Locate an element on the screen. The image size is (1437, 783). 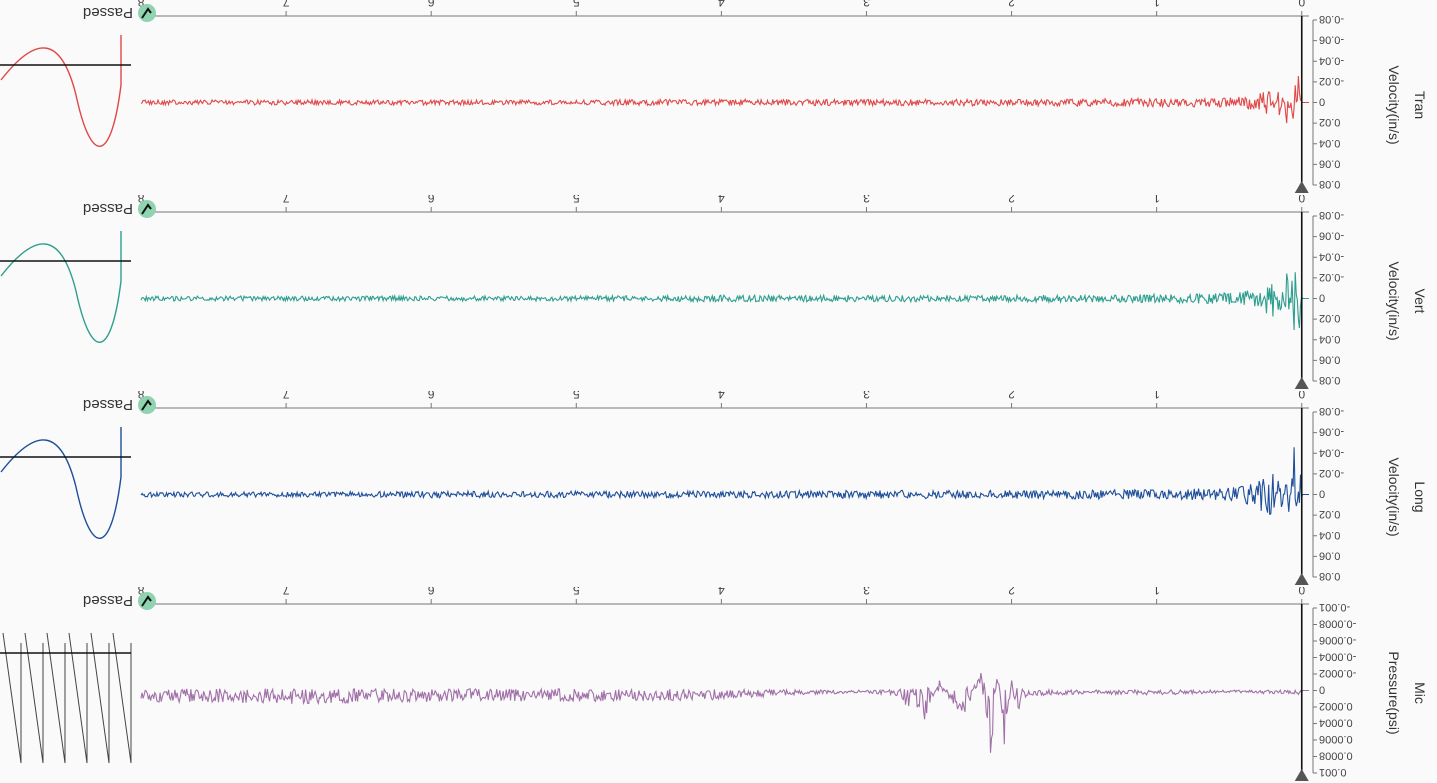
tran-status-badge: Passed is located at coordinates (119, 13).